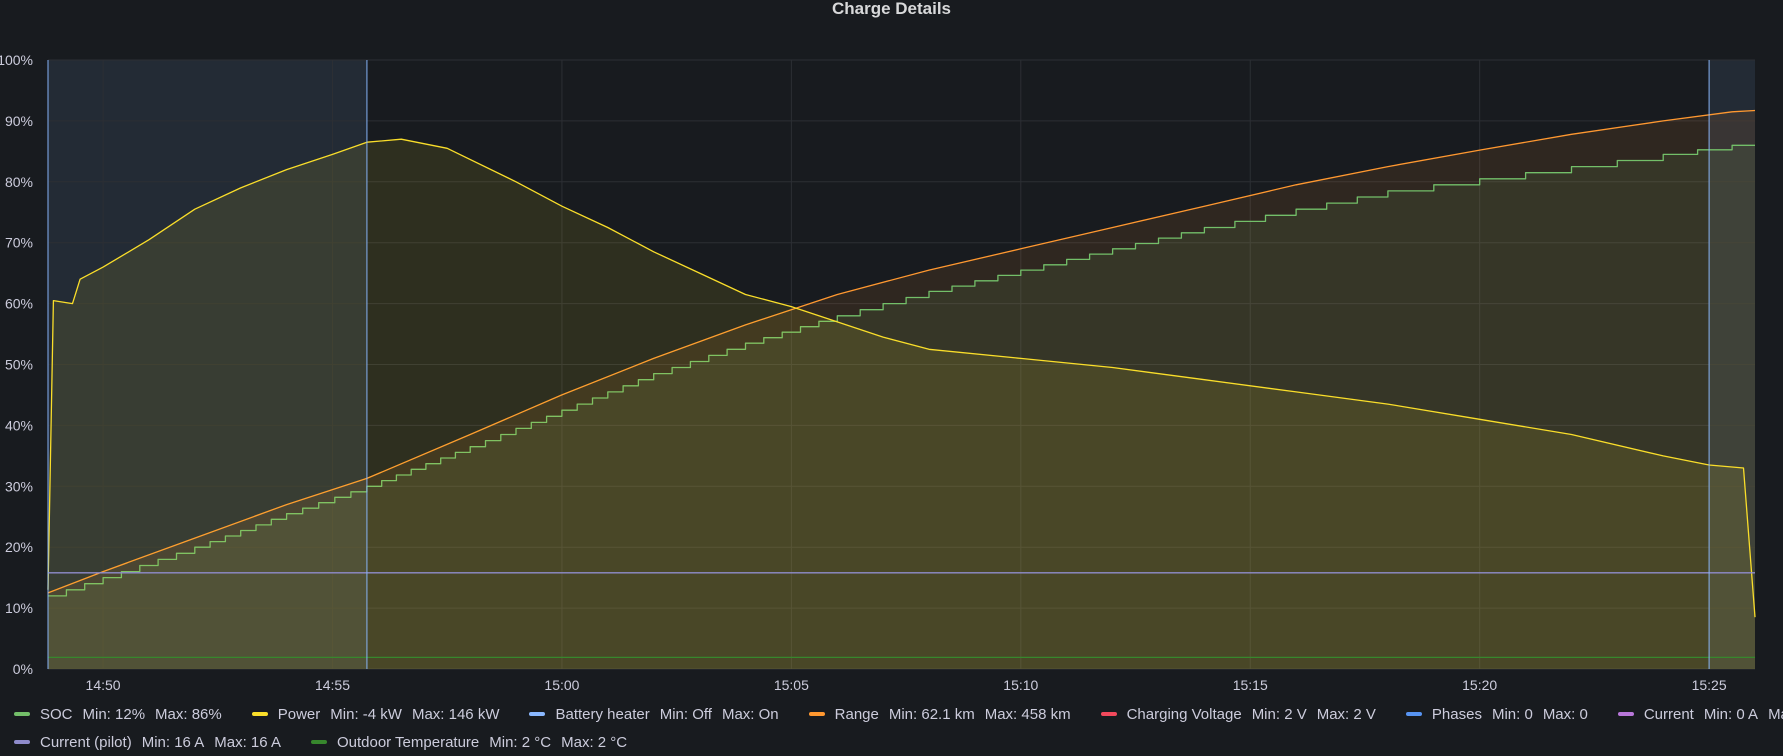 The height and width of the screenshot is (756, 1783). Describe the element at coordinates (685, 714) in the screenshot. I see `legend-min: Min: Off` at that location.